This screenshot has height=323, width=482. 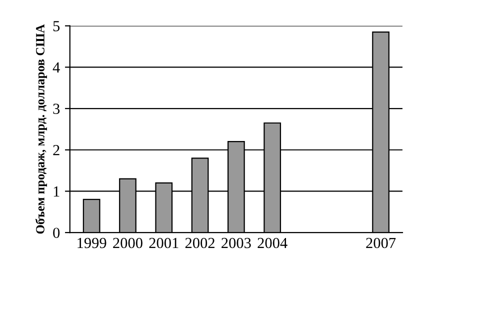 I want to click on y-tick-label: 3, so click(x=56, y=109).